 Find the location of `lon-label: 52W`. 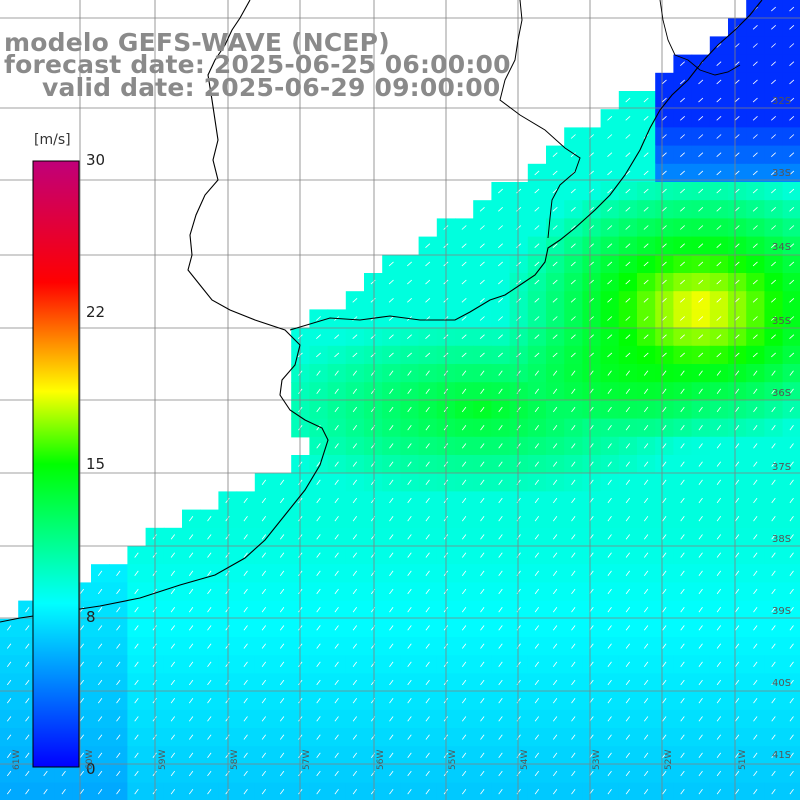

lon-label: 52W is located at coordinates (669, 759).